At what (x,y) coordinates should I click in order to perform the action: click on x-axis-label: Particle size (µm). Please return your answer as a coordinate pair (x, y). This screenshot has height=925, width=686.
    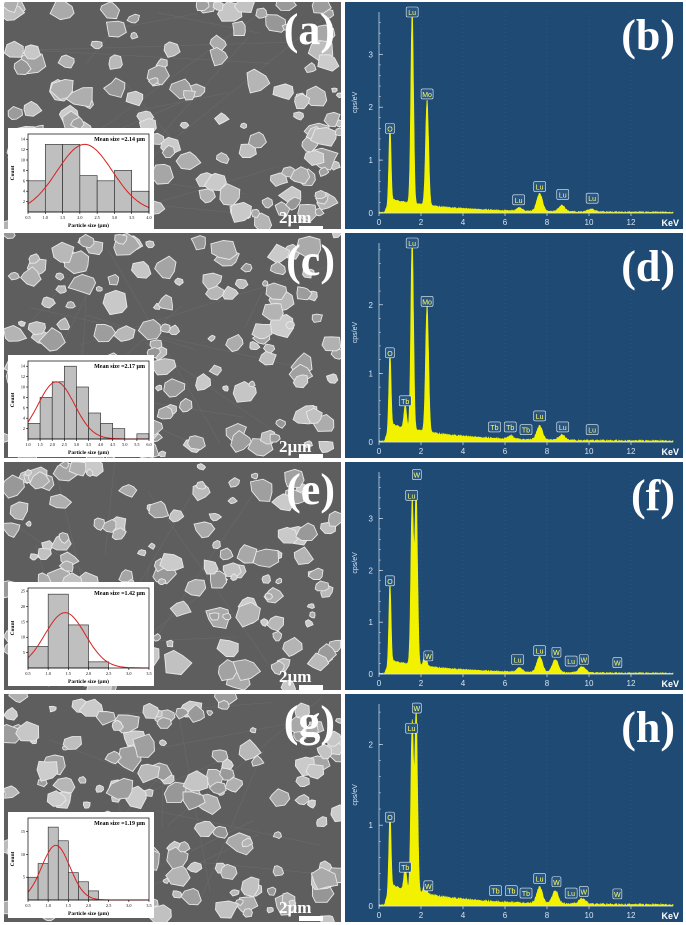
    Looking at the image, I should click on (88, 225).